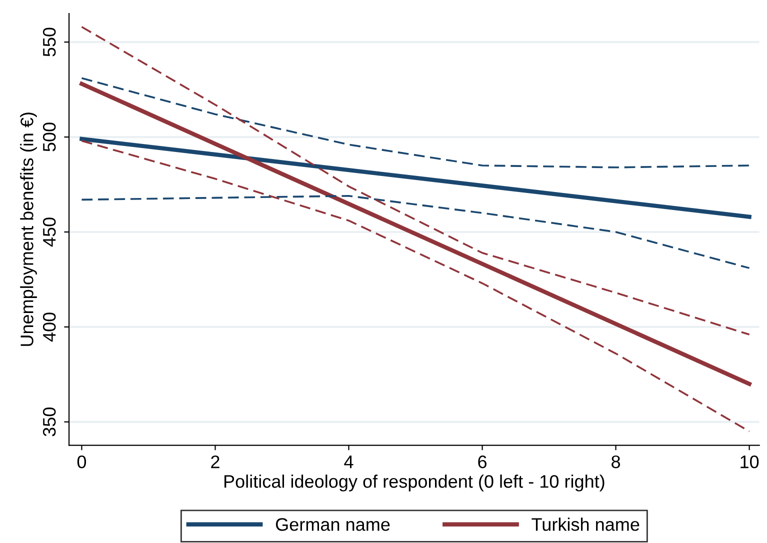 The image size is (767, 543). What do you see at coordinates (49, 137) in the screenshot?
I see `y-tick-label: 500` at bounding box center [49, 137].